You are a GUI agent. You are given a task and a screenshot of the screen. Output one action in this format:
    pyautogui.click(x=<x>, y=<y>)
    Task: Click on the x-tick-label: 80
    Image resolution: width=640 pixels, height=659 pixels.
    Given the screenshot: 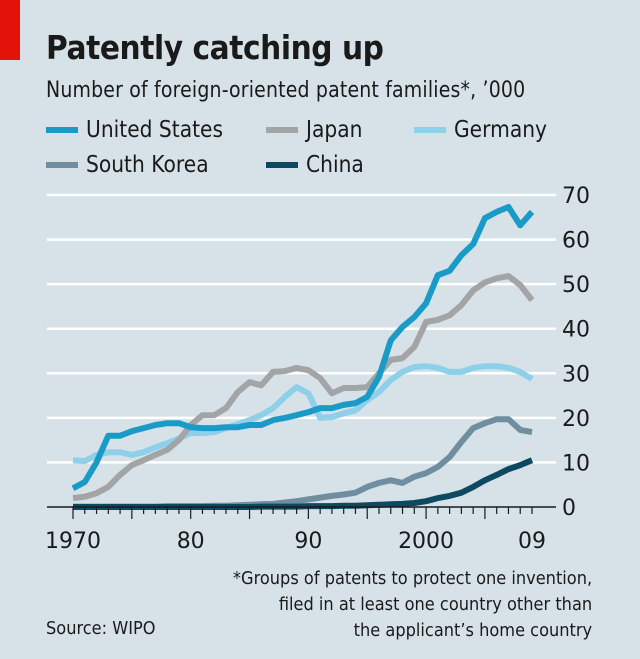 What is the action you would take?
    pyautogui.click(x=191, y=541)
    